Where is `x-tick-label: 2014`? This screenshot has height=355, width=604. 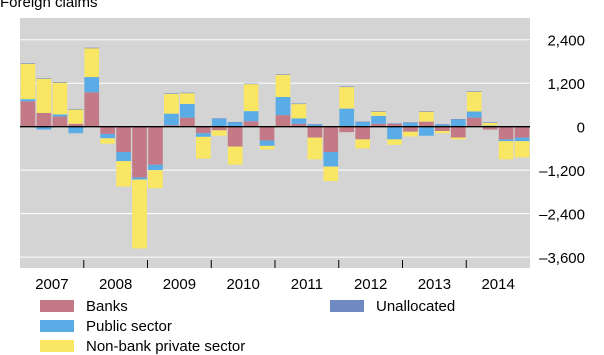 x-tick-label: 2014 is located at coordinates (497, 284).